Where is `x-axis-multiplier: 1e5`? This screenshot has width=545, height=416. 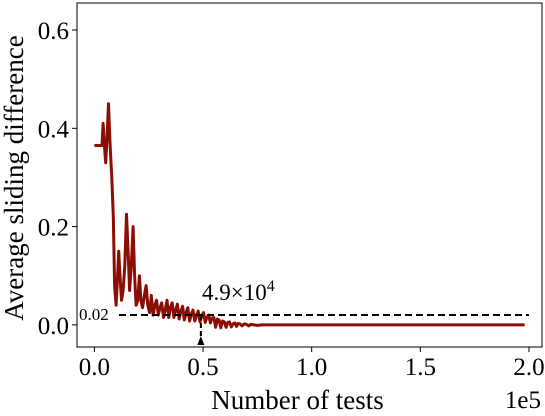 x-axis-multiplier: 1e5 is located at coordinates (523, 400).